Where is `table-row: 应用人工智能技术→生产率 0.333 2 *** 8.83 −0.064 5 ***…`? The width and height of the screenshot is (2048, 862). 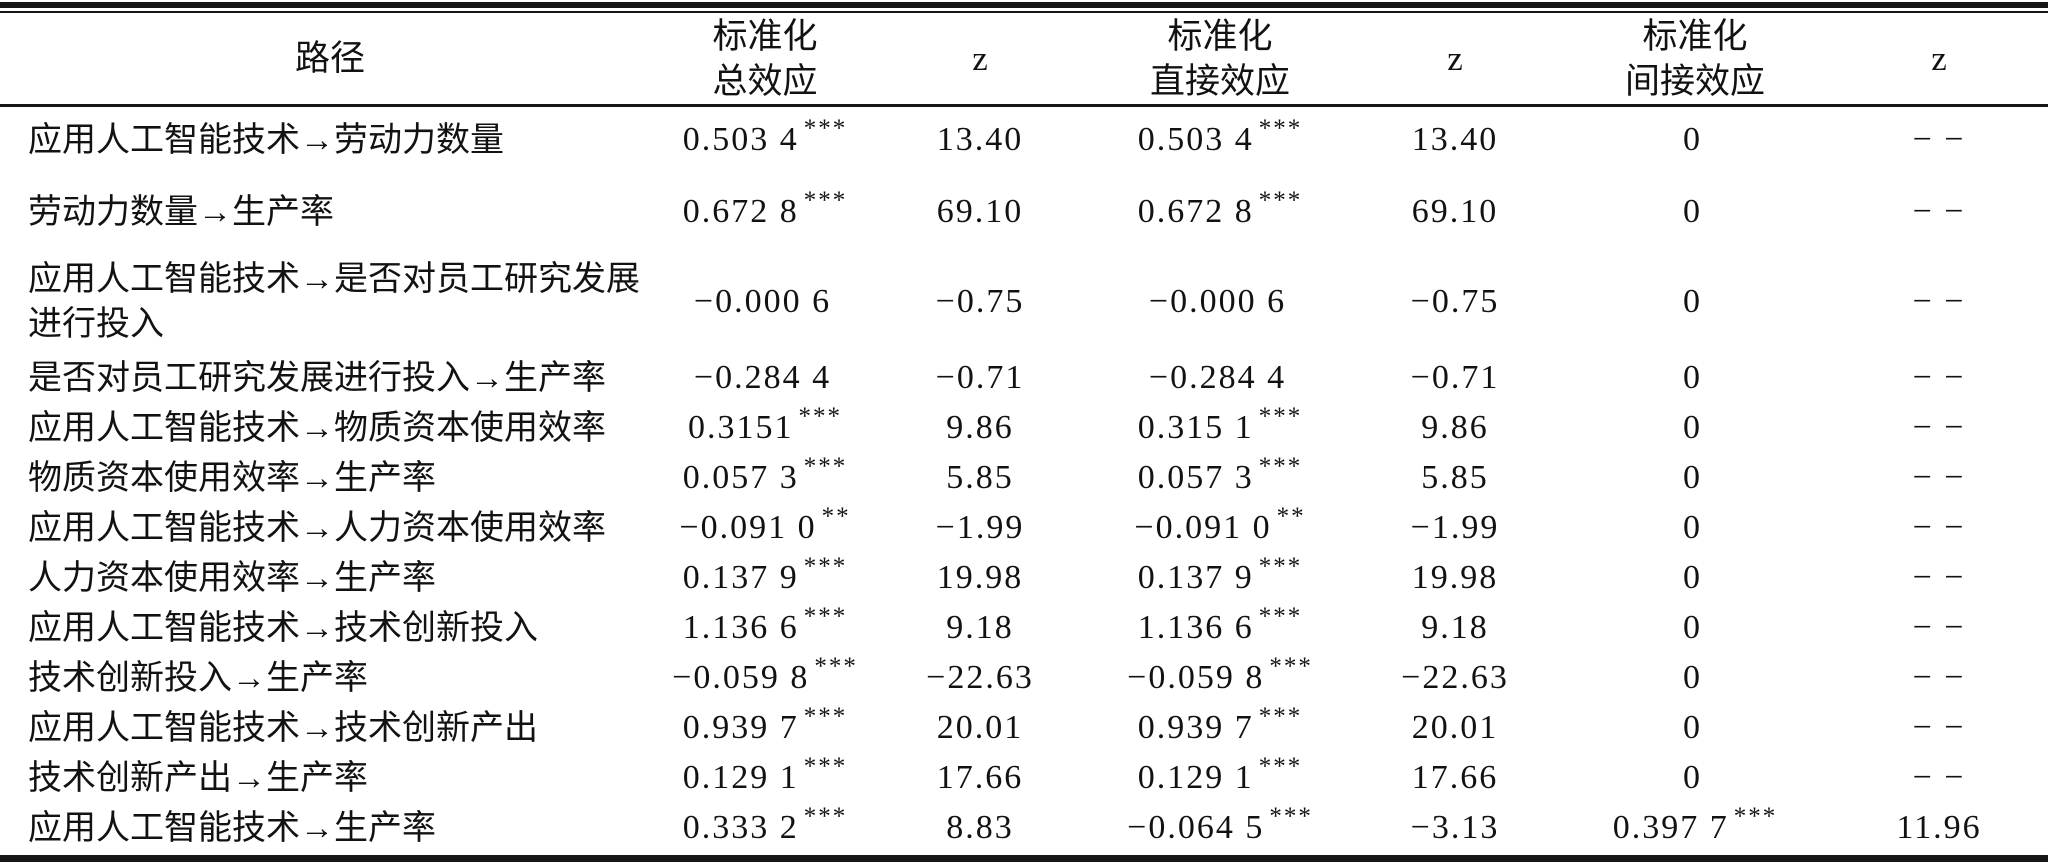
table-row: 应用人工智能技术→生产率 0.333 2 *** 8.83 −0.064 5 ***… is located at coordinates (1024, 828).